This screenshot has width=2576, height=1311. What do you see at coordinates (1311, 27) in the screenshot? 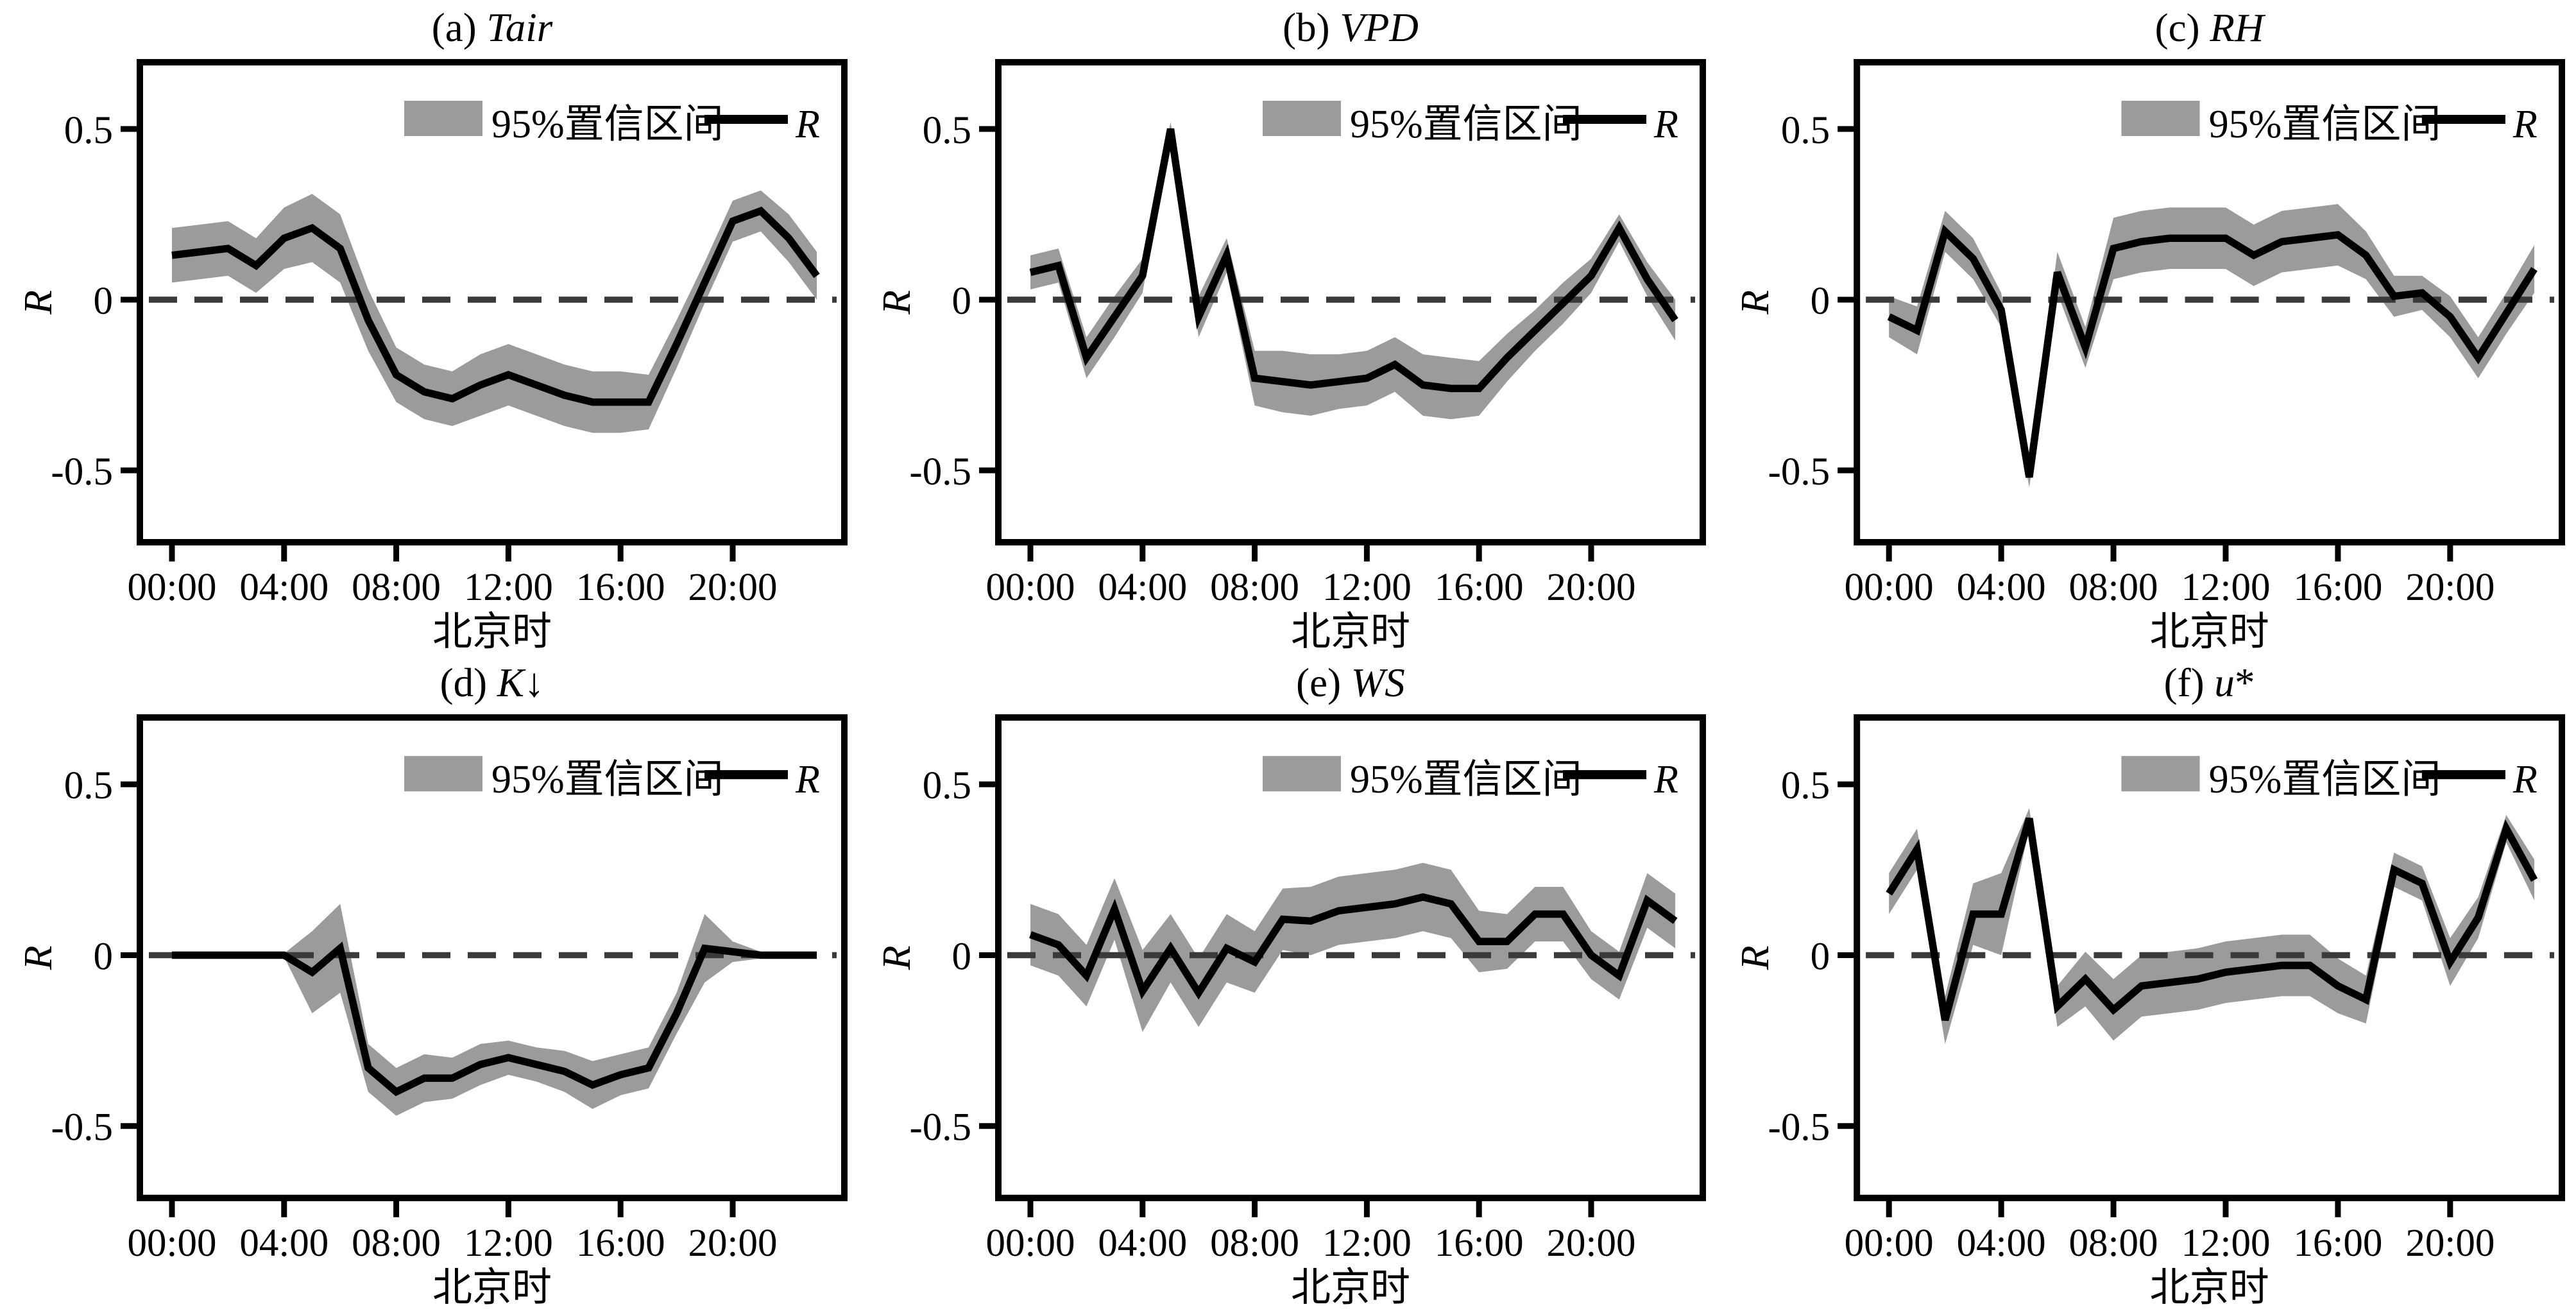
I see `panel-title-prefix: (b)` at bounding box center [1311, 27].